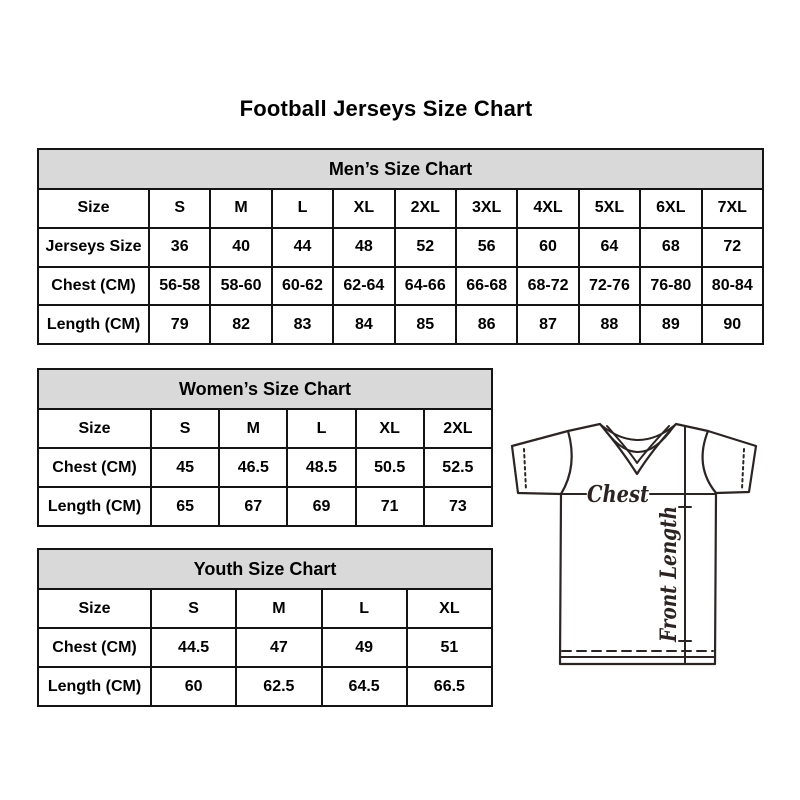 Image resolution: width=800 pixels, height=800 pixels. I want to click on size-value-cell: 84, so click(364, 324).